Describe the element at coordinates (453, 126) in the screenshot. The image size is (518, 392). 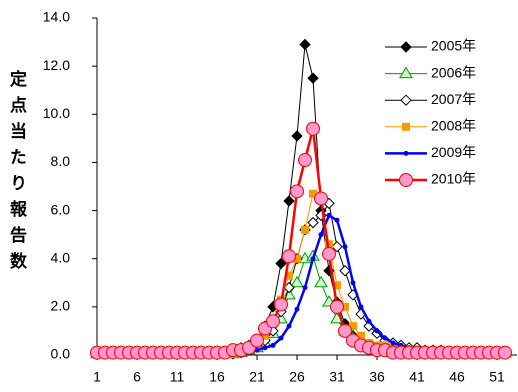
I see `legend-label: 2008年` at that location.